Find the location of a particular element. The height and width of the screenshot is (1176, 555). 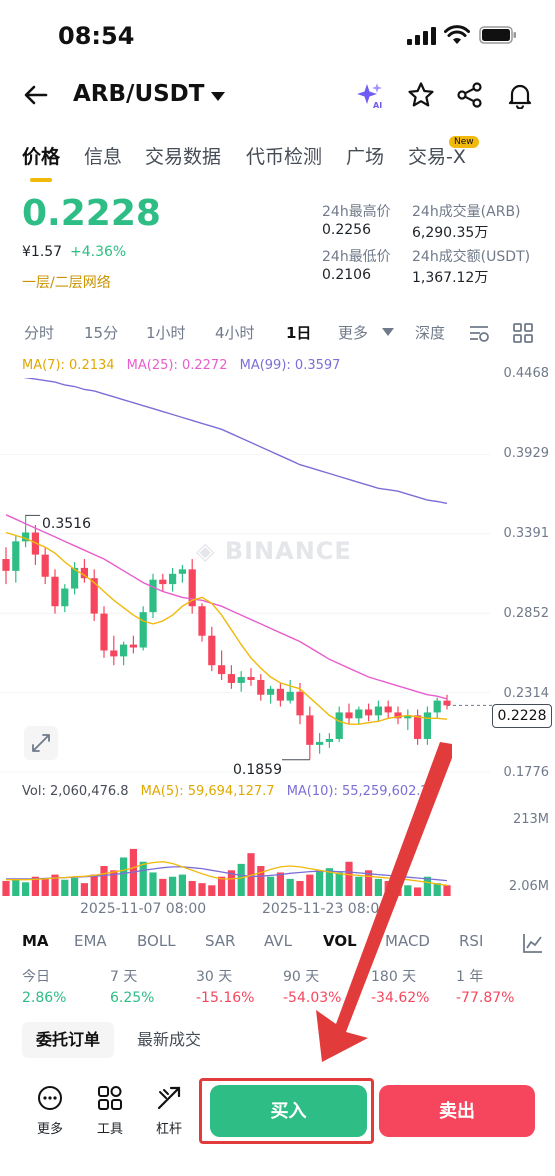

y-tick-label: 0.3391 is located at coordinates (526, 533).